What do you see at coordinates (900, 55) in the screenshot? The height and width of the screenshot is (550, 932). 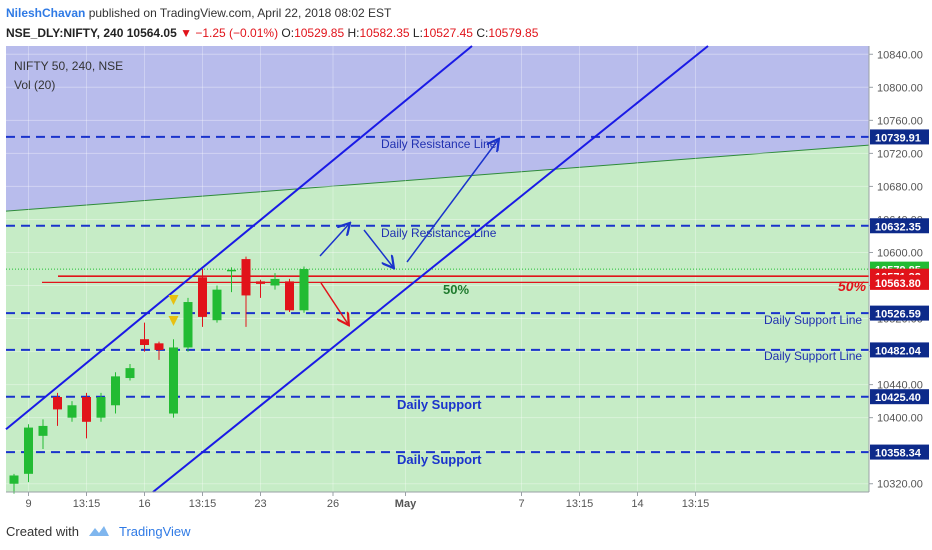 I see `price-tick-label: 10840.00` at bounding box center [900, 55].